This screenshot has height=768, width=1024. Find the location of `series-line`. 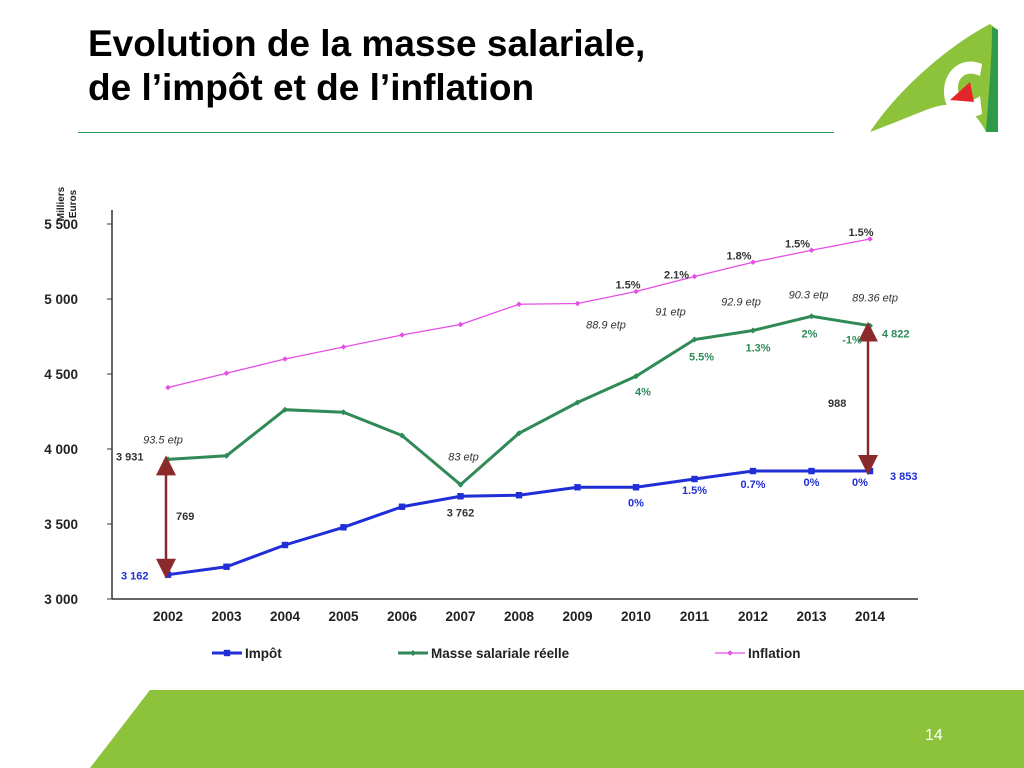

series-line is located at coordinates (519, 313).